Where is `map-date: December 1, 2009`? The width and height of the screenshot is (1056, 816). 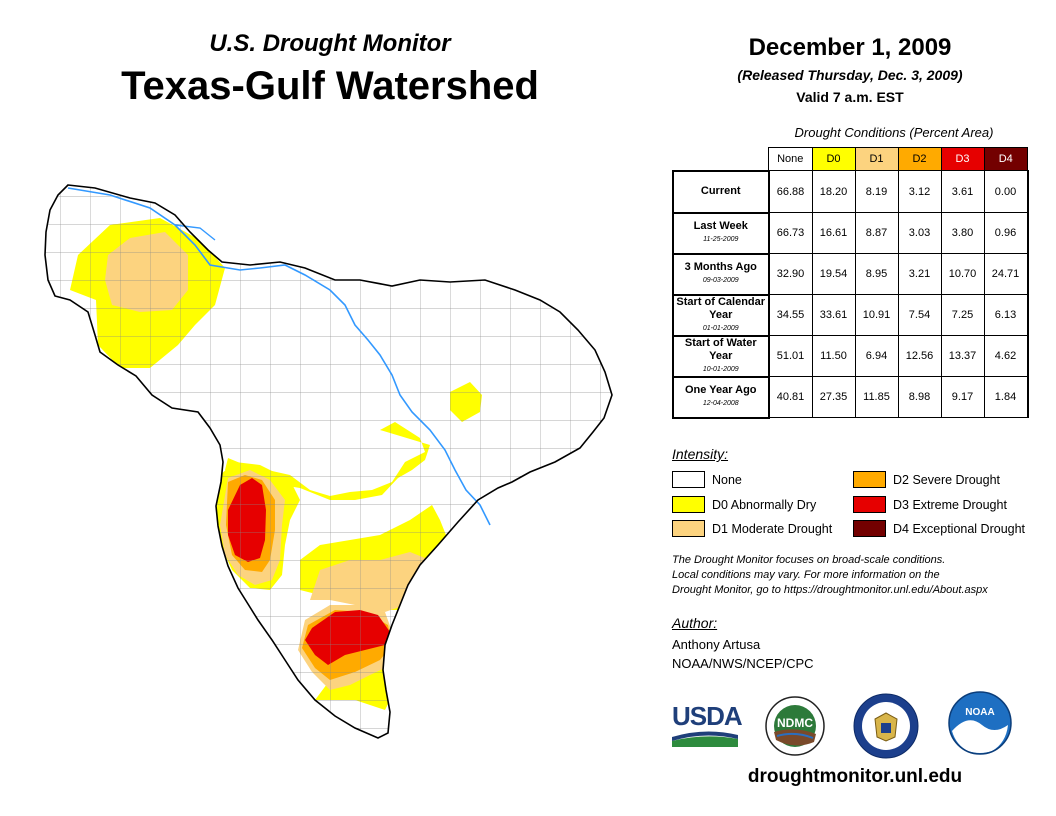 map-date: December 1, 2009 is located at coordinates (850, 47).